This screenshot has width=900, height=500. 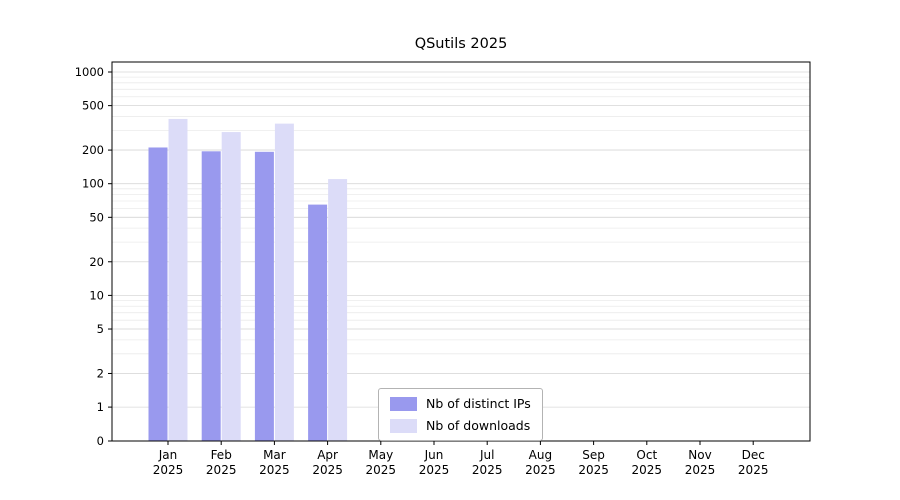 What do you see at coordinates (646, 455) in the screenshot?
I see `x-tick-label-month: Oct` at bounding box center [646, 455].